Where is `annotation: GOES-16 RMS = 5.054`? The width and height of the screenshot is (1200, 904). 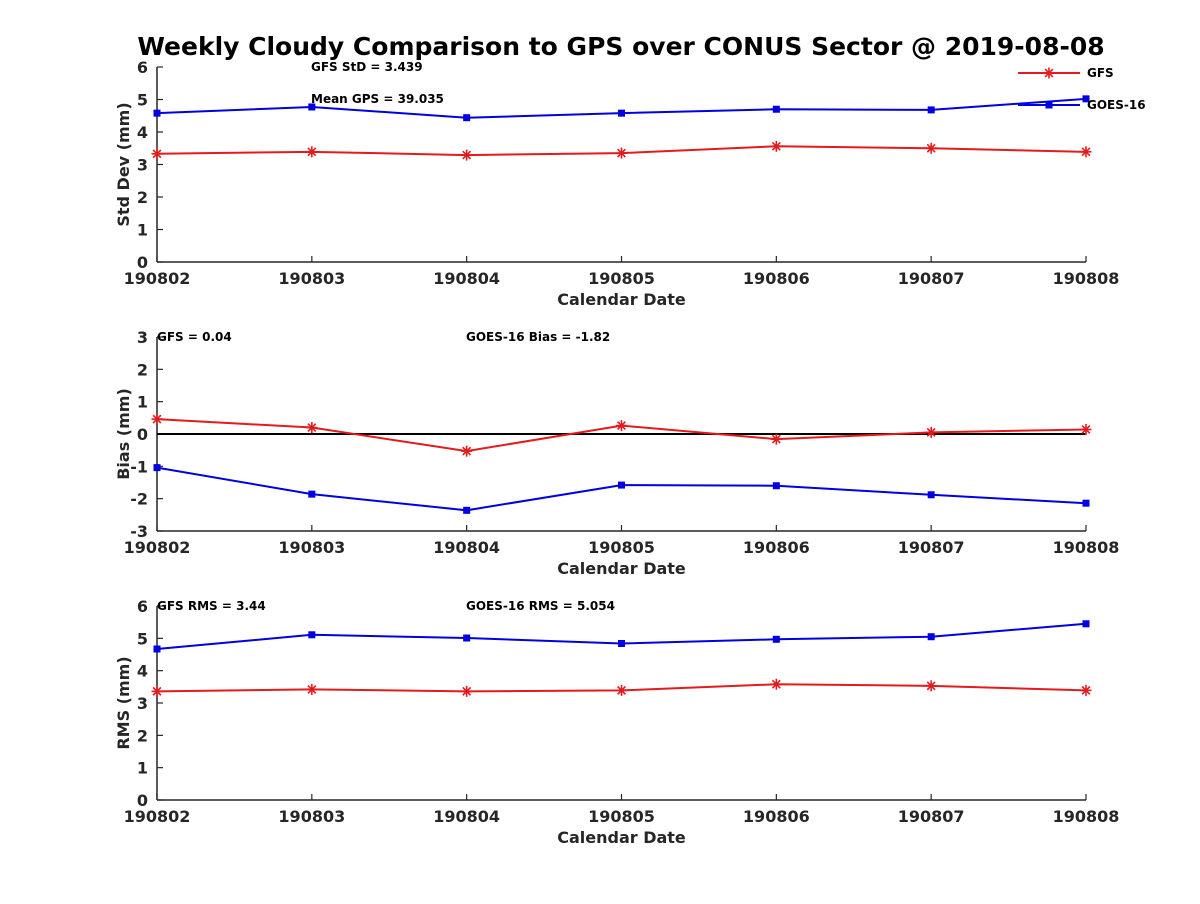 annotation: GOES-16 RMS = 5.054 is located at coordinates (540, 606).